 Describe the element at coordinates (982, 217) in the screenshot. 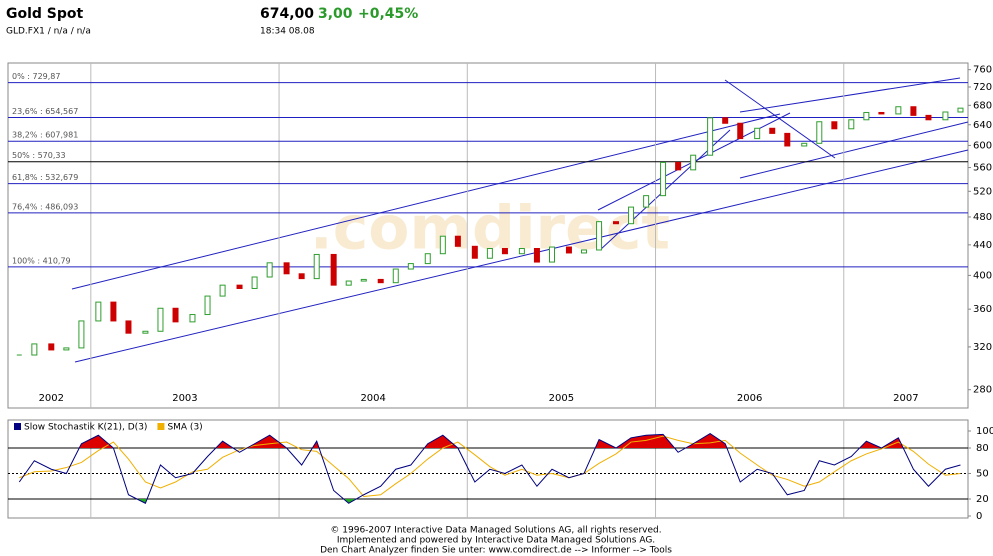

I see `y-tick-label: 480` at that location.